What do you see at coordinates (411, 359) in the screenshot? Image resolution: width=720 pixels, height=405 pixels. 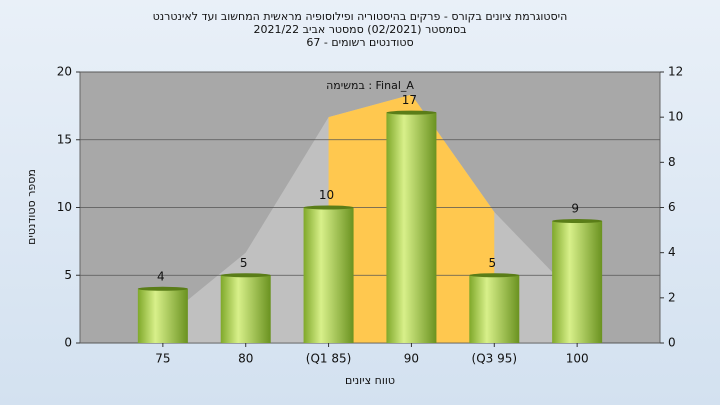 I see `x-tick-label: 90` at bounding box center [411, 359].